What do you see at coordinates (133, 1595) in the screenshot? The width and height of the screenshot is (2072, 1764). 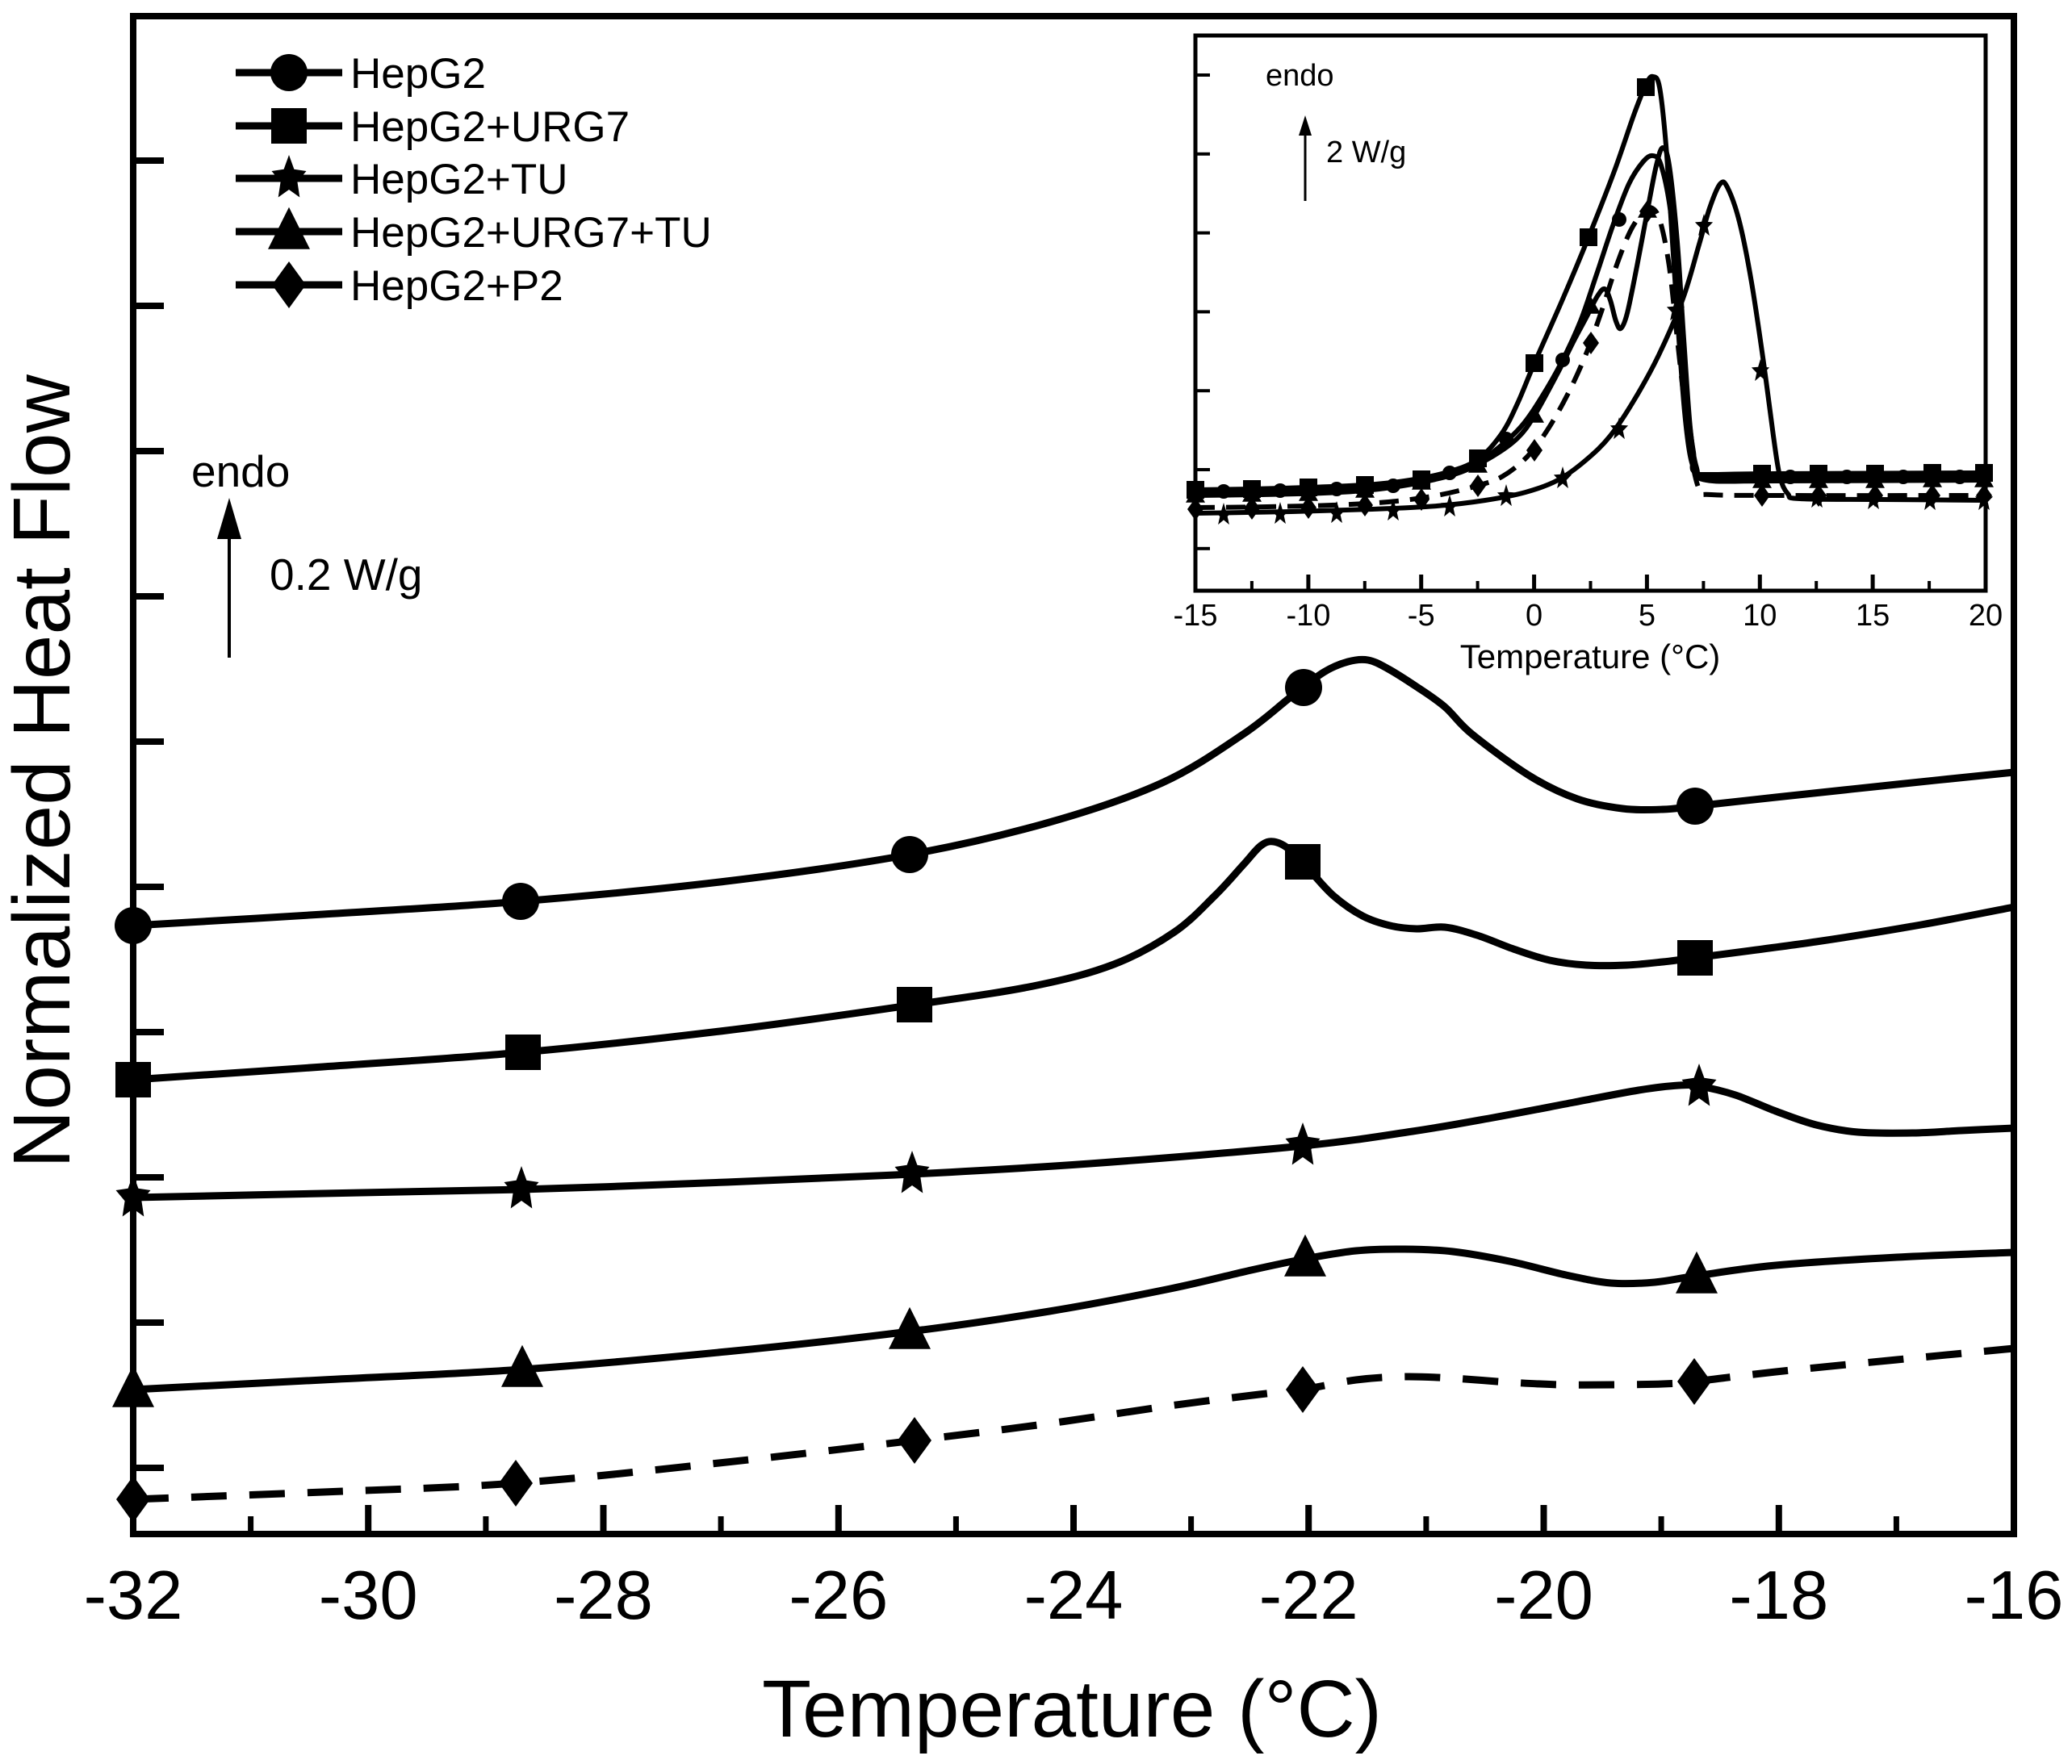 I see `svg-text: -32` at bounding box center [133, 1595].